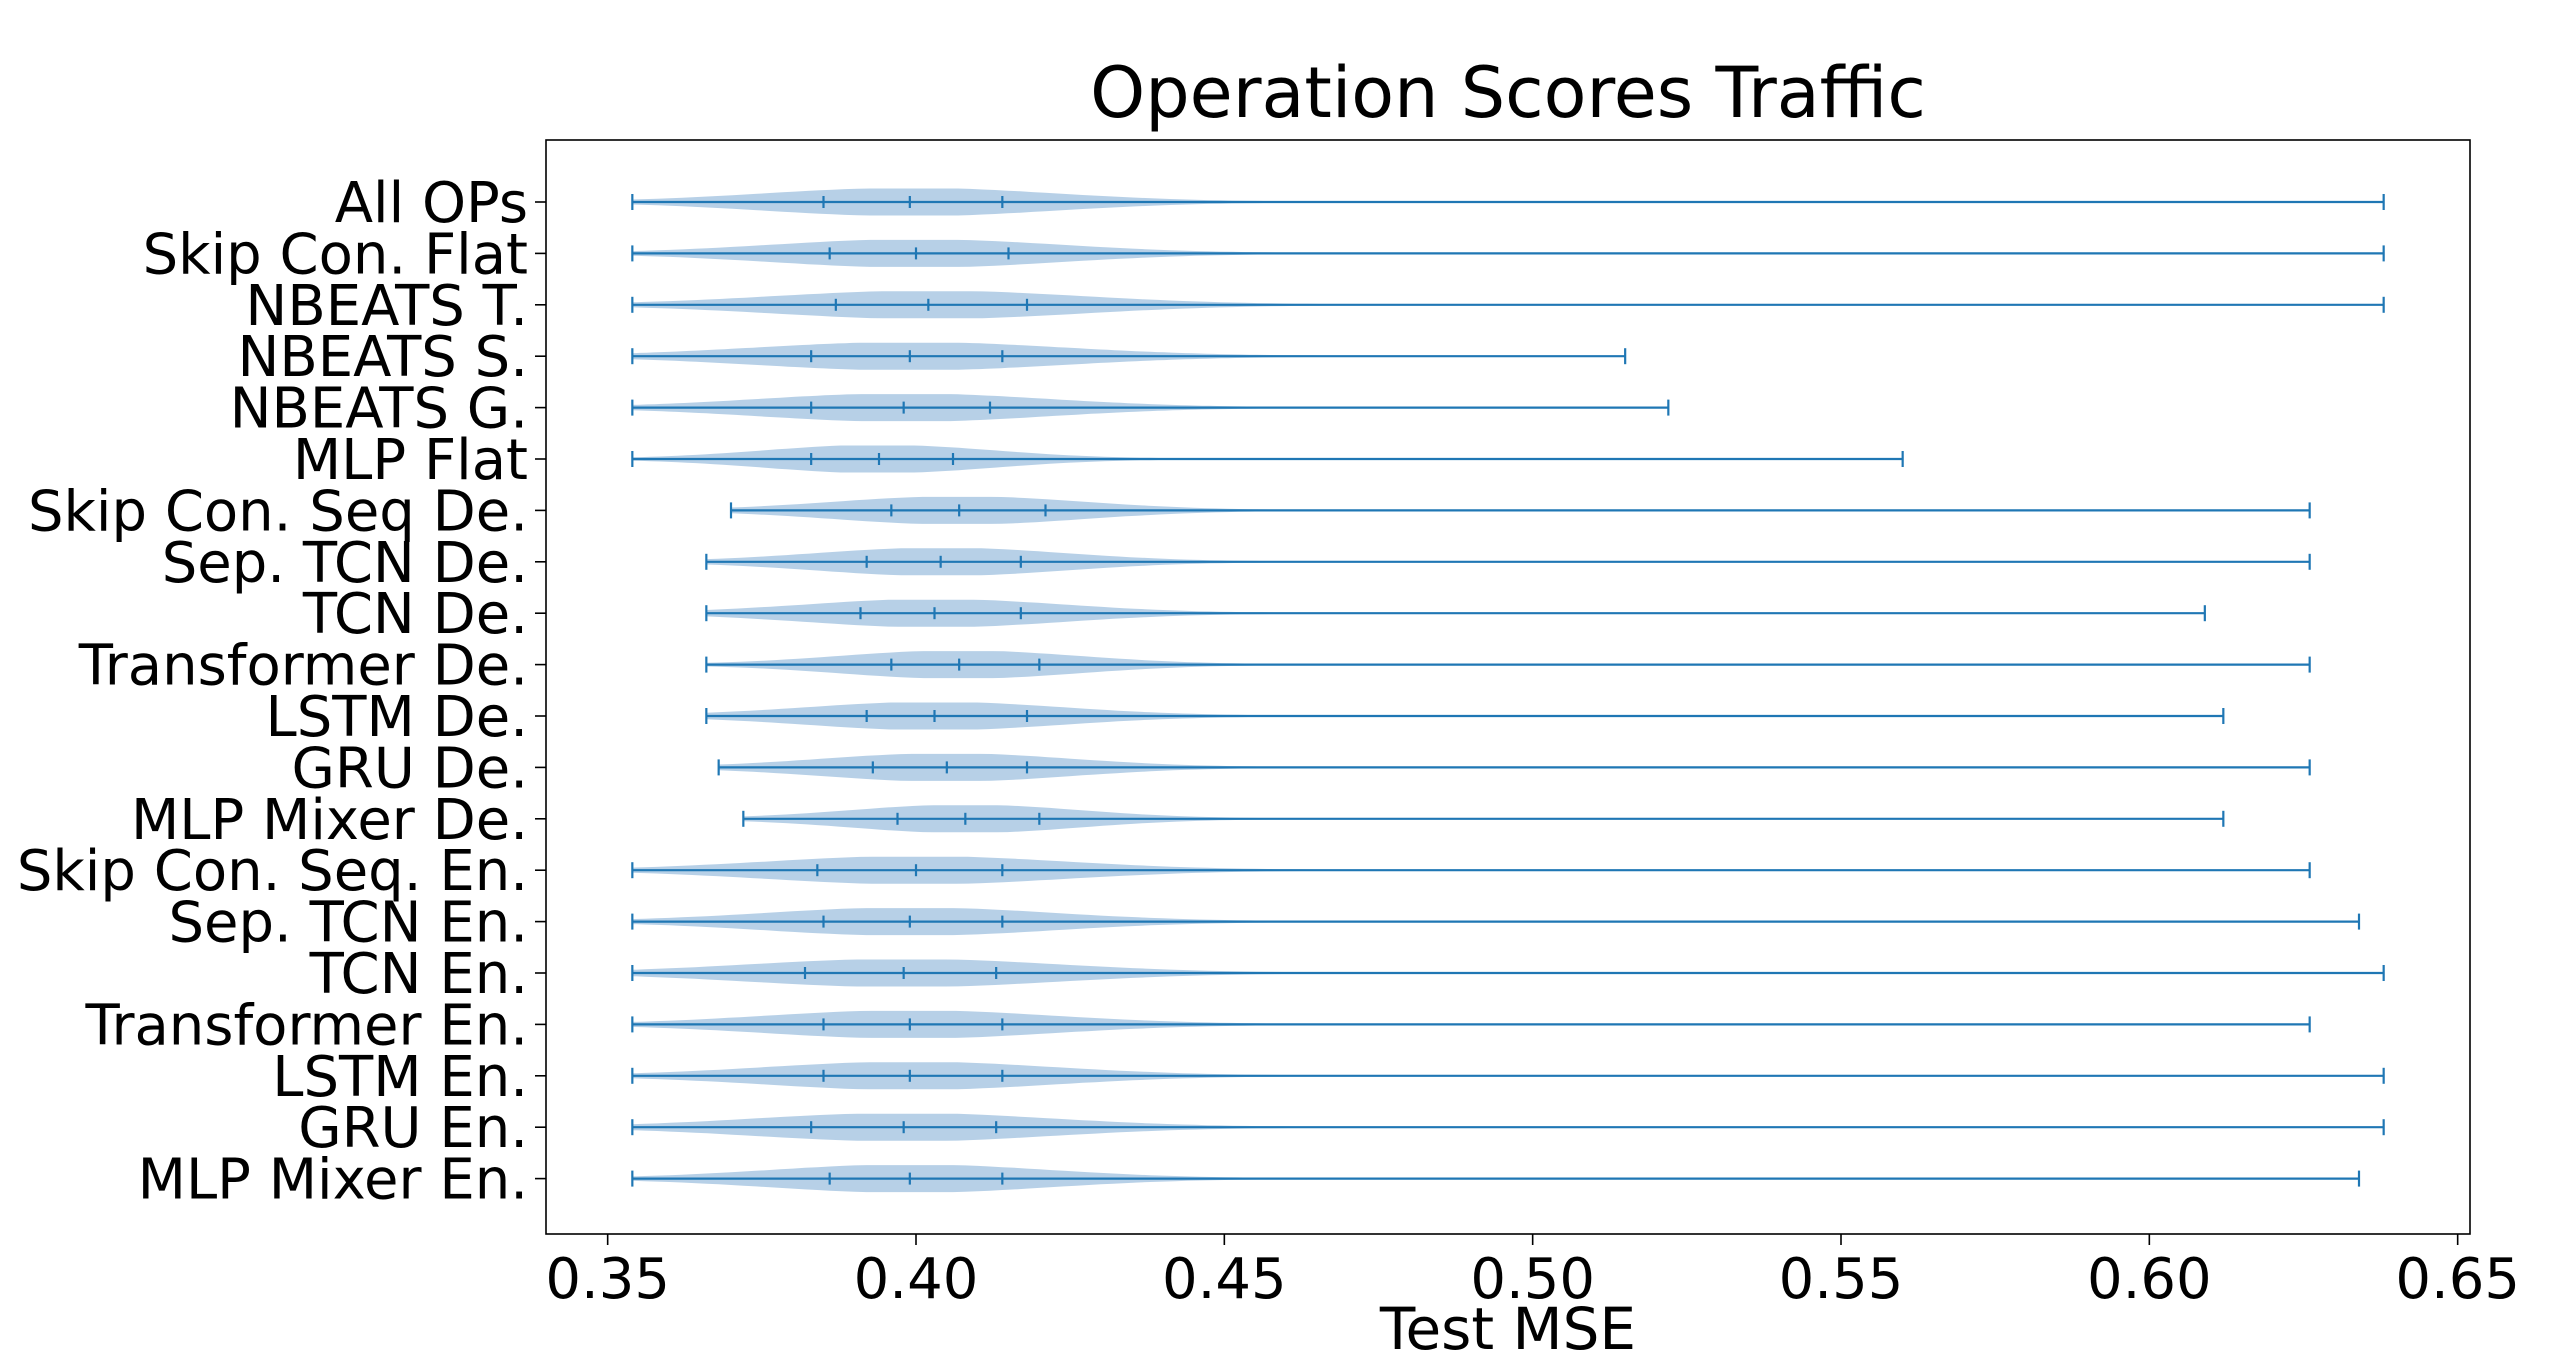  What do you see at coordinates (333, 1180) in the screenshot?
I see `y-tick-label: MLP Mixer En.` at bounding box center [333, 1180].